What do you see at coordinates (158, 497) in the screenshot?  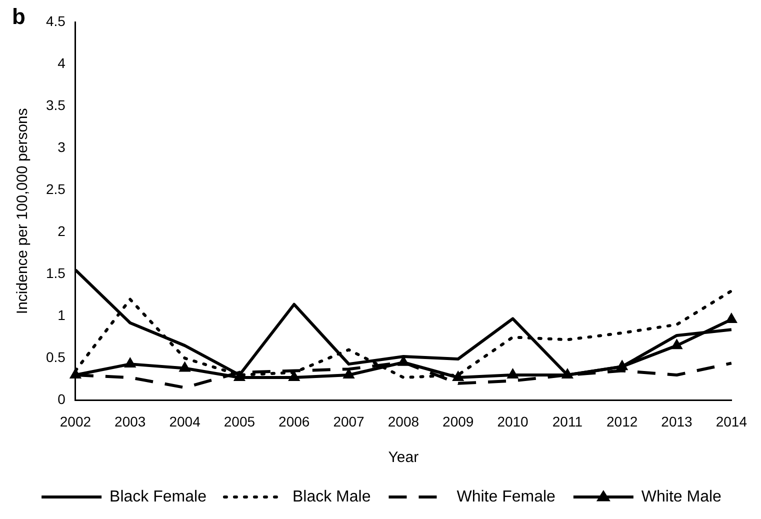 I see `legend-label: Black Female` at bounding box center [158, 497].